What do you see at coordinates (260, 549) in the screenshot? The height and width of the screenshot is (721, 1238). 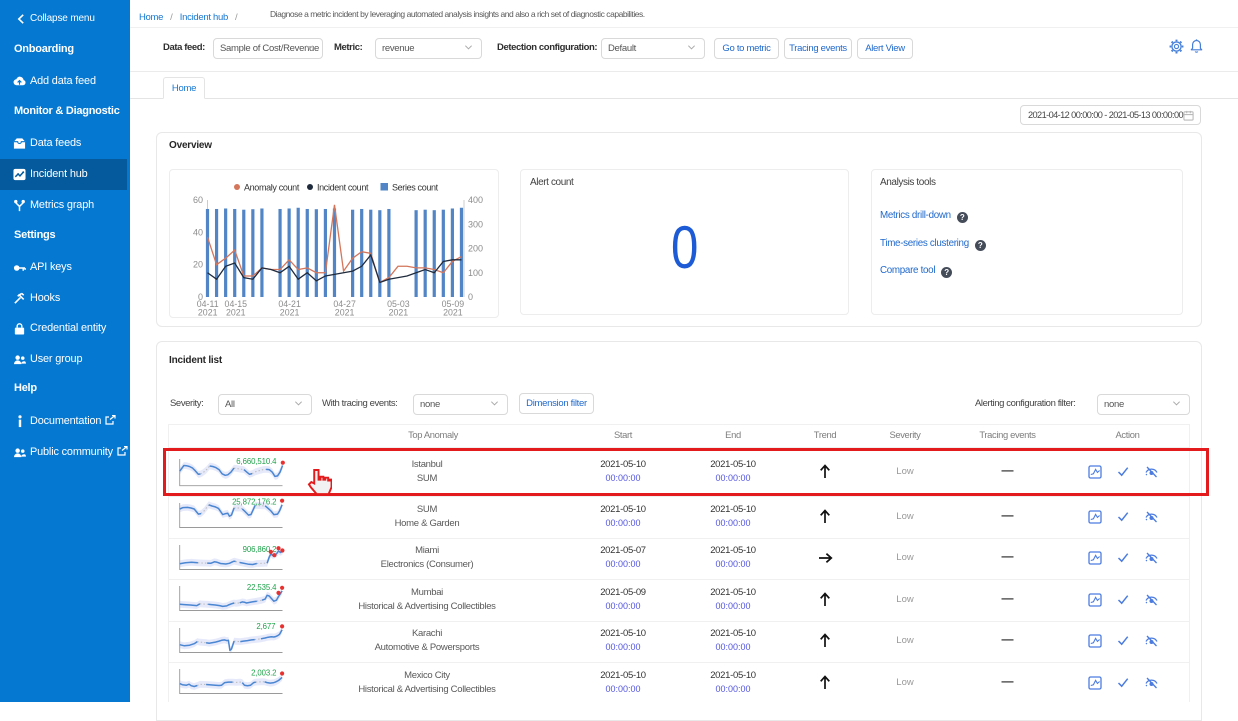 I see `svg-text: 906,860.2` at bounding box center [260, 549].